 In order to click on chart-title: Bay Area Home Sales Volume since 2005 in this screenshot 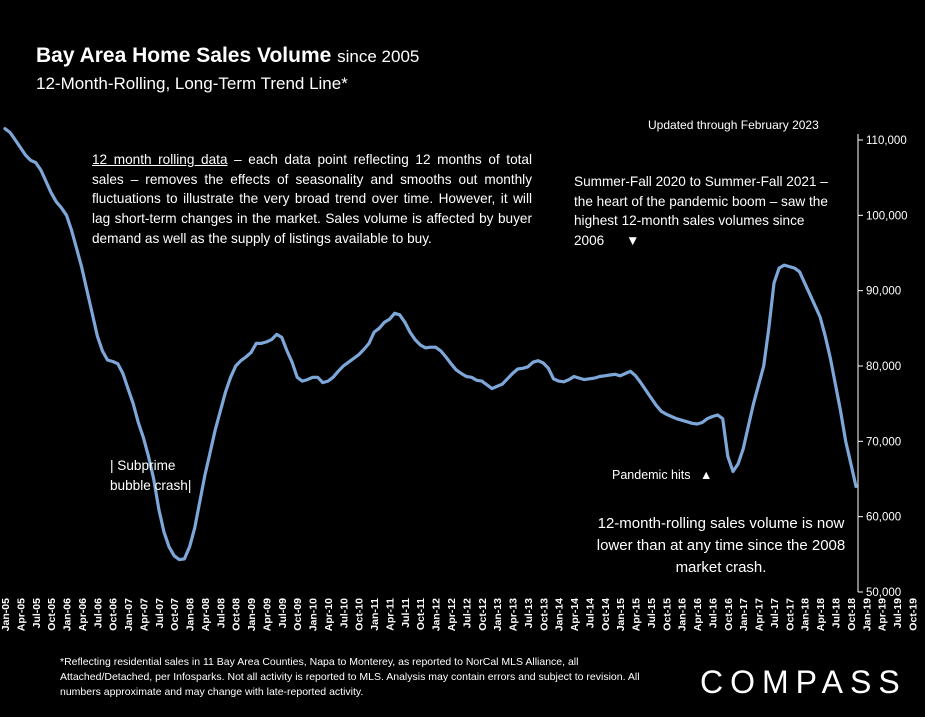, I will do `click(227, 56)`.